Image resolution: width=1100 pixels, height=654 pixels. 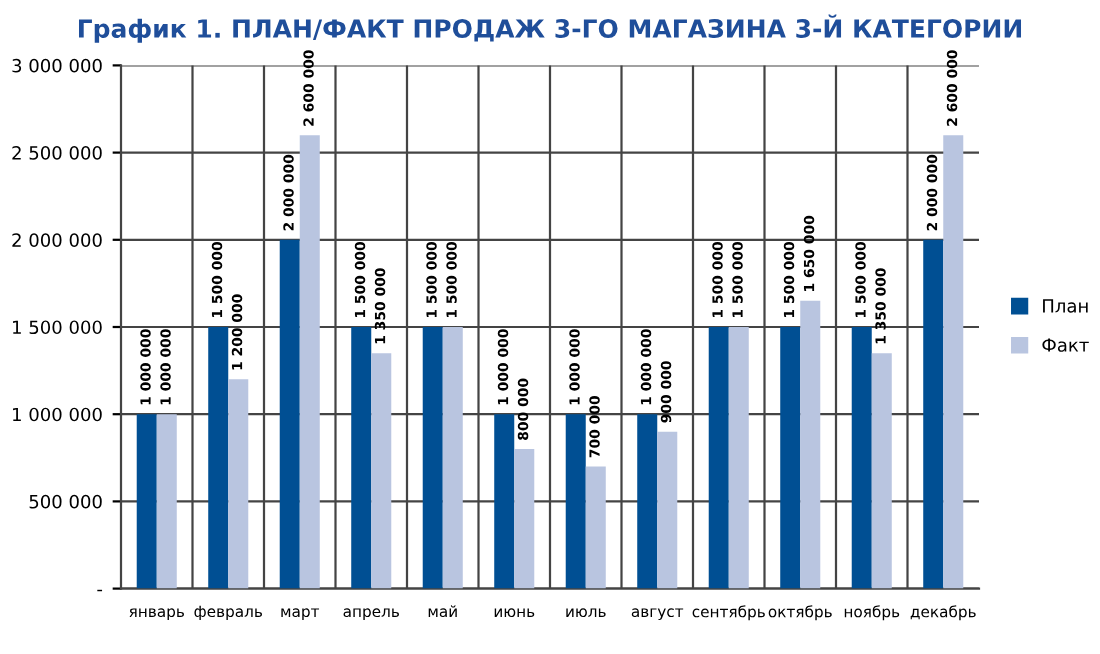 I want to click on chart-title: График 1. ПЛАН/ФАКТ ПРОДАЖ 3-ГО МАГАЗИНА 3-Й КАТЕГОРИИ, so click(x=550, y=28).